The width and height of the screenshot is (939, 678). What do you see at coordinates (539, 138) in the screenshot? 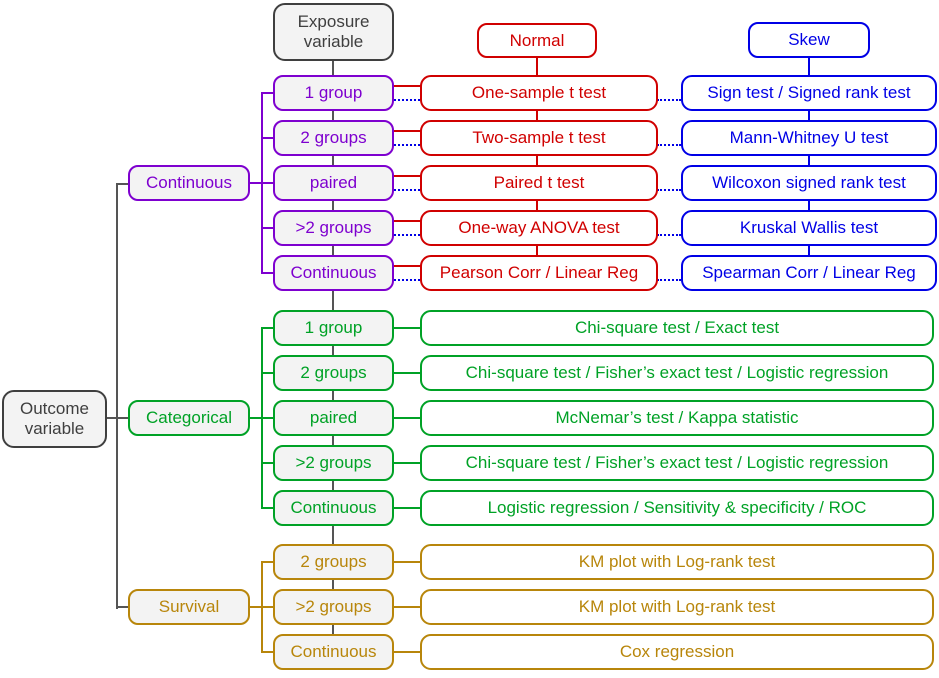
I see `normal-test-node: Two-sample t test` at bounding box center [539, 138].